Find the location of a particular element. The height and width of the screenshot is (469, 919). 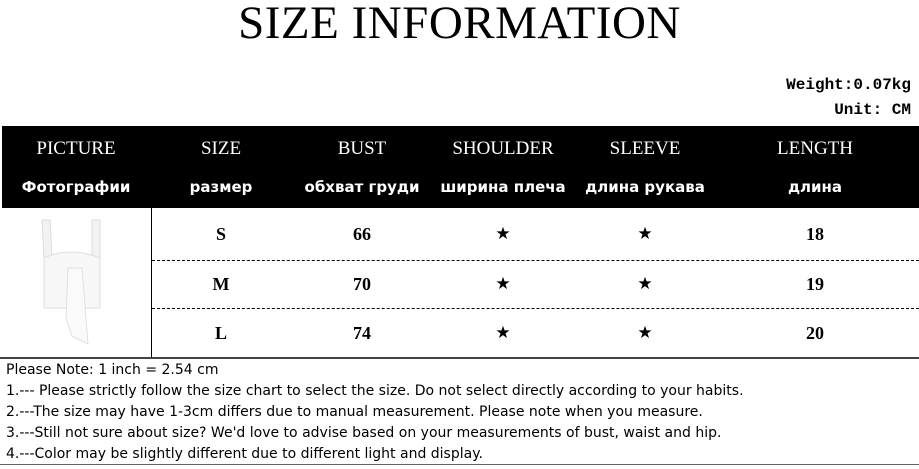

cell-length: 20 is located at coordinates (815, 333).